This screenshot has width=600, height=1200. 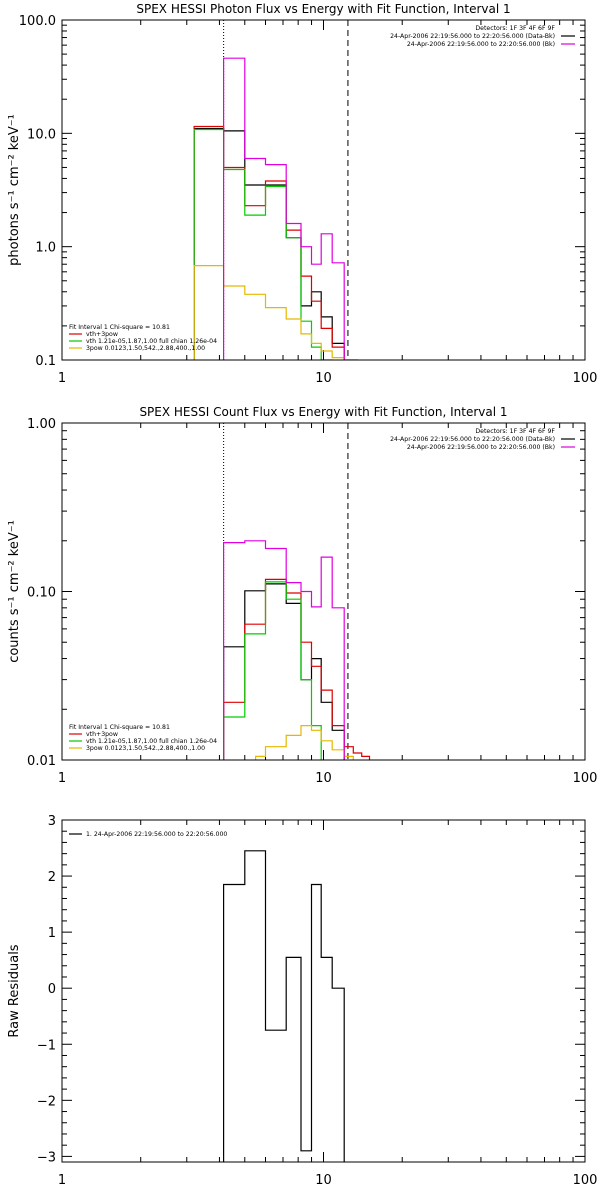 I want to click on y-tick-label: 2, so click(x=52, y=877).